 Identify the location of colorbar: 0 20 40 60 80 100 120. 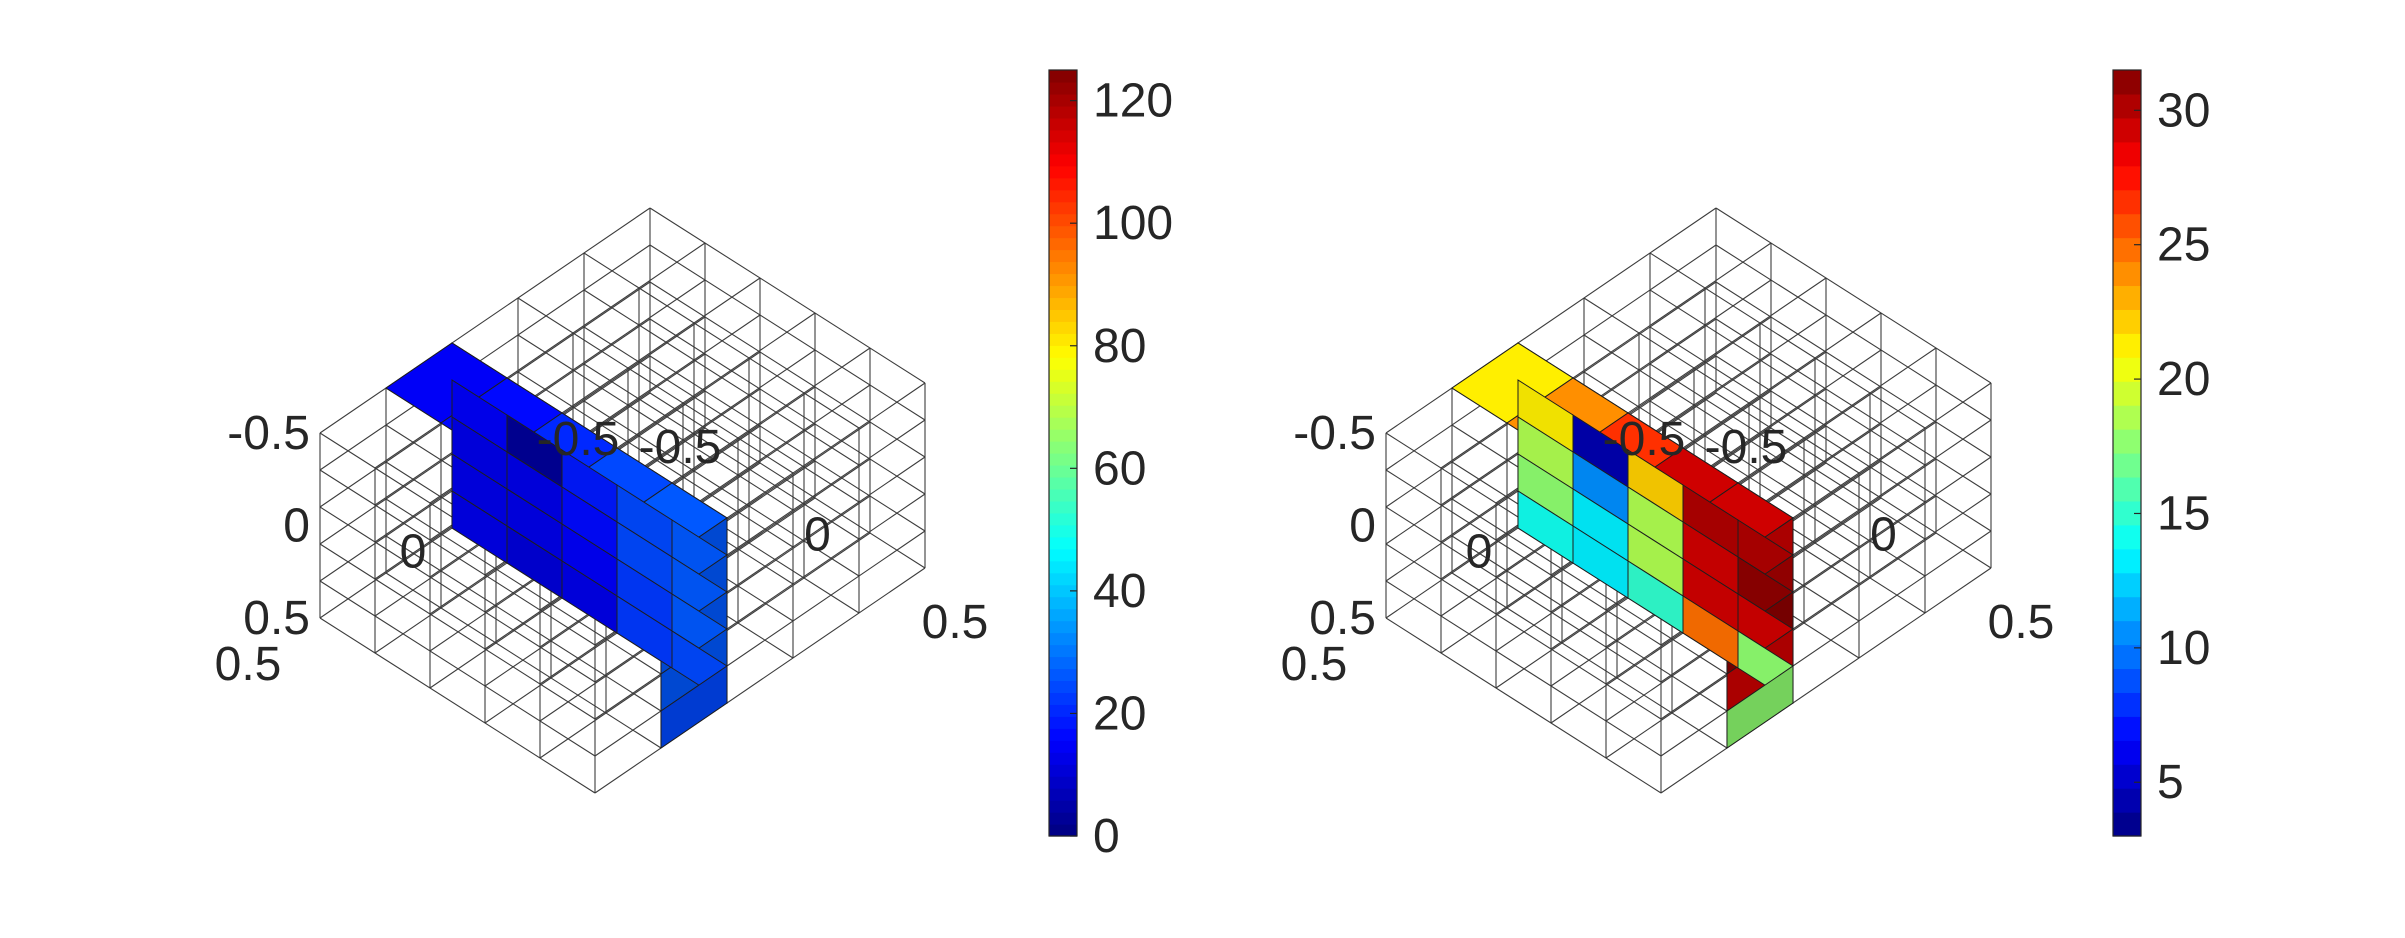
(1110, 466).